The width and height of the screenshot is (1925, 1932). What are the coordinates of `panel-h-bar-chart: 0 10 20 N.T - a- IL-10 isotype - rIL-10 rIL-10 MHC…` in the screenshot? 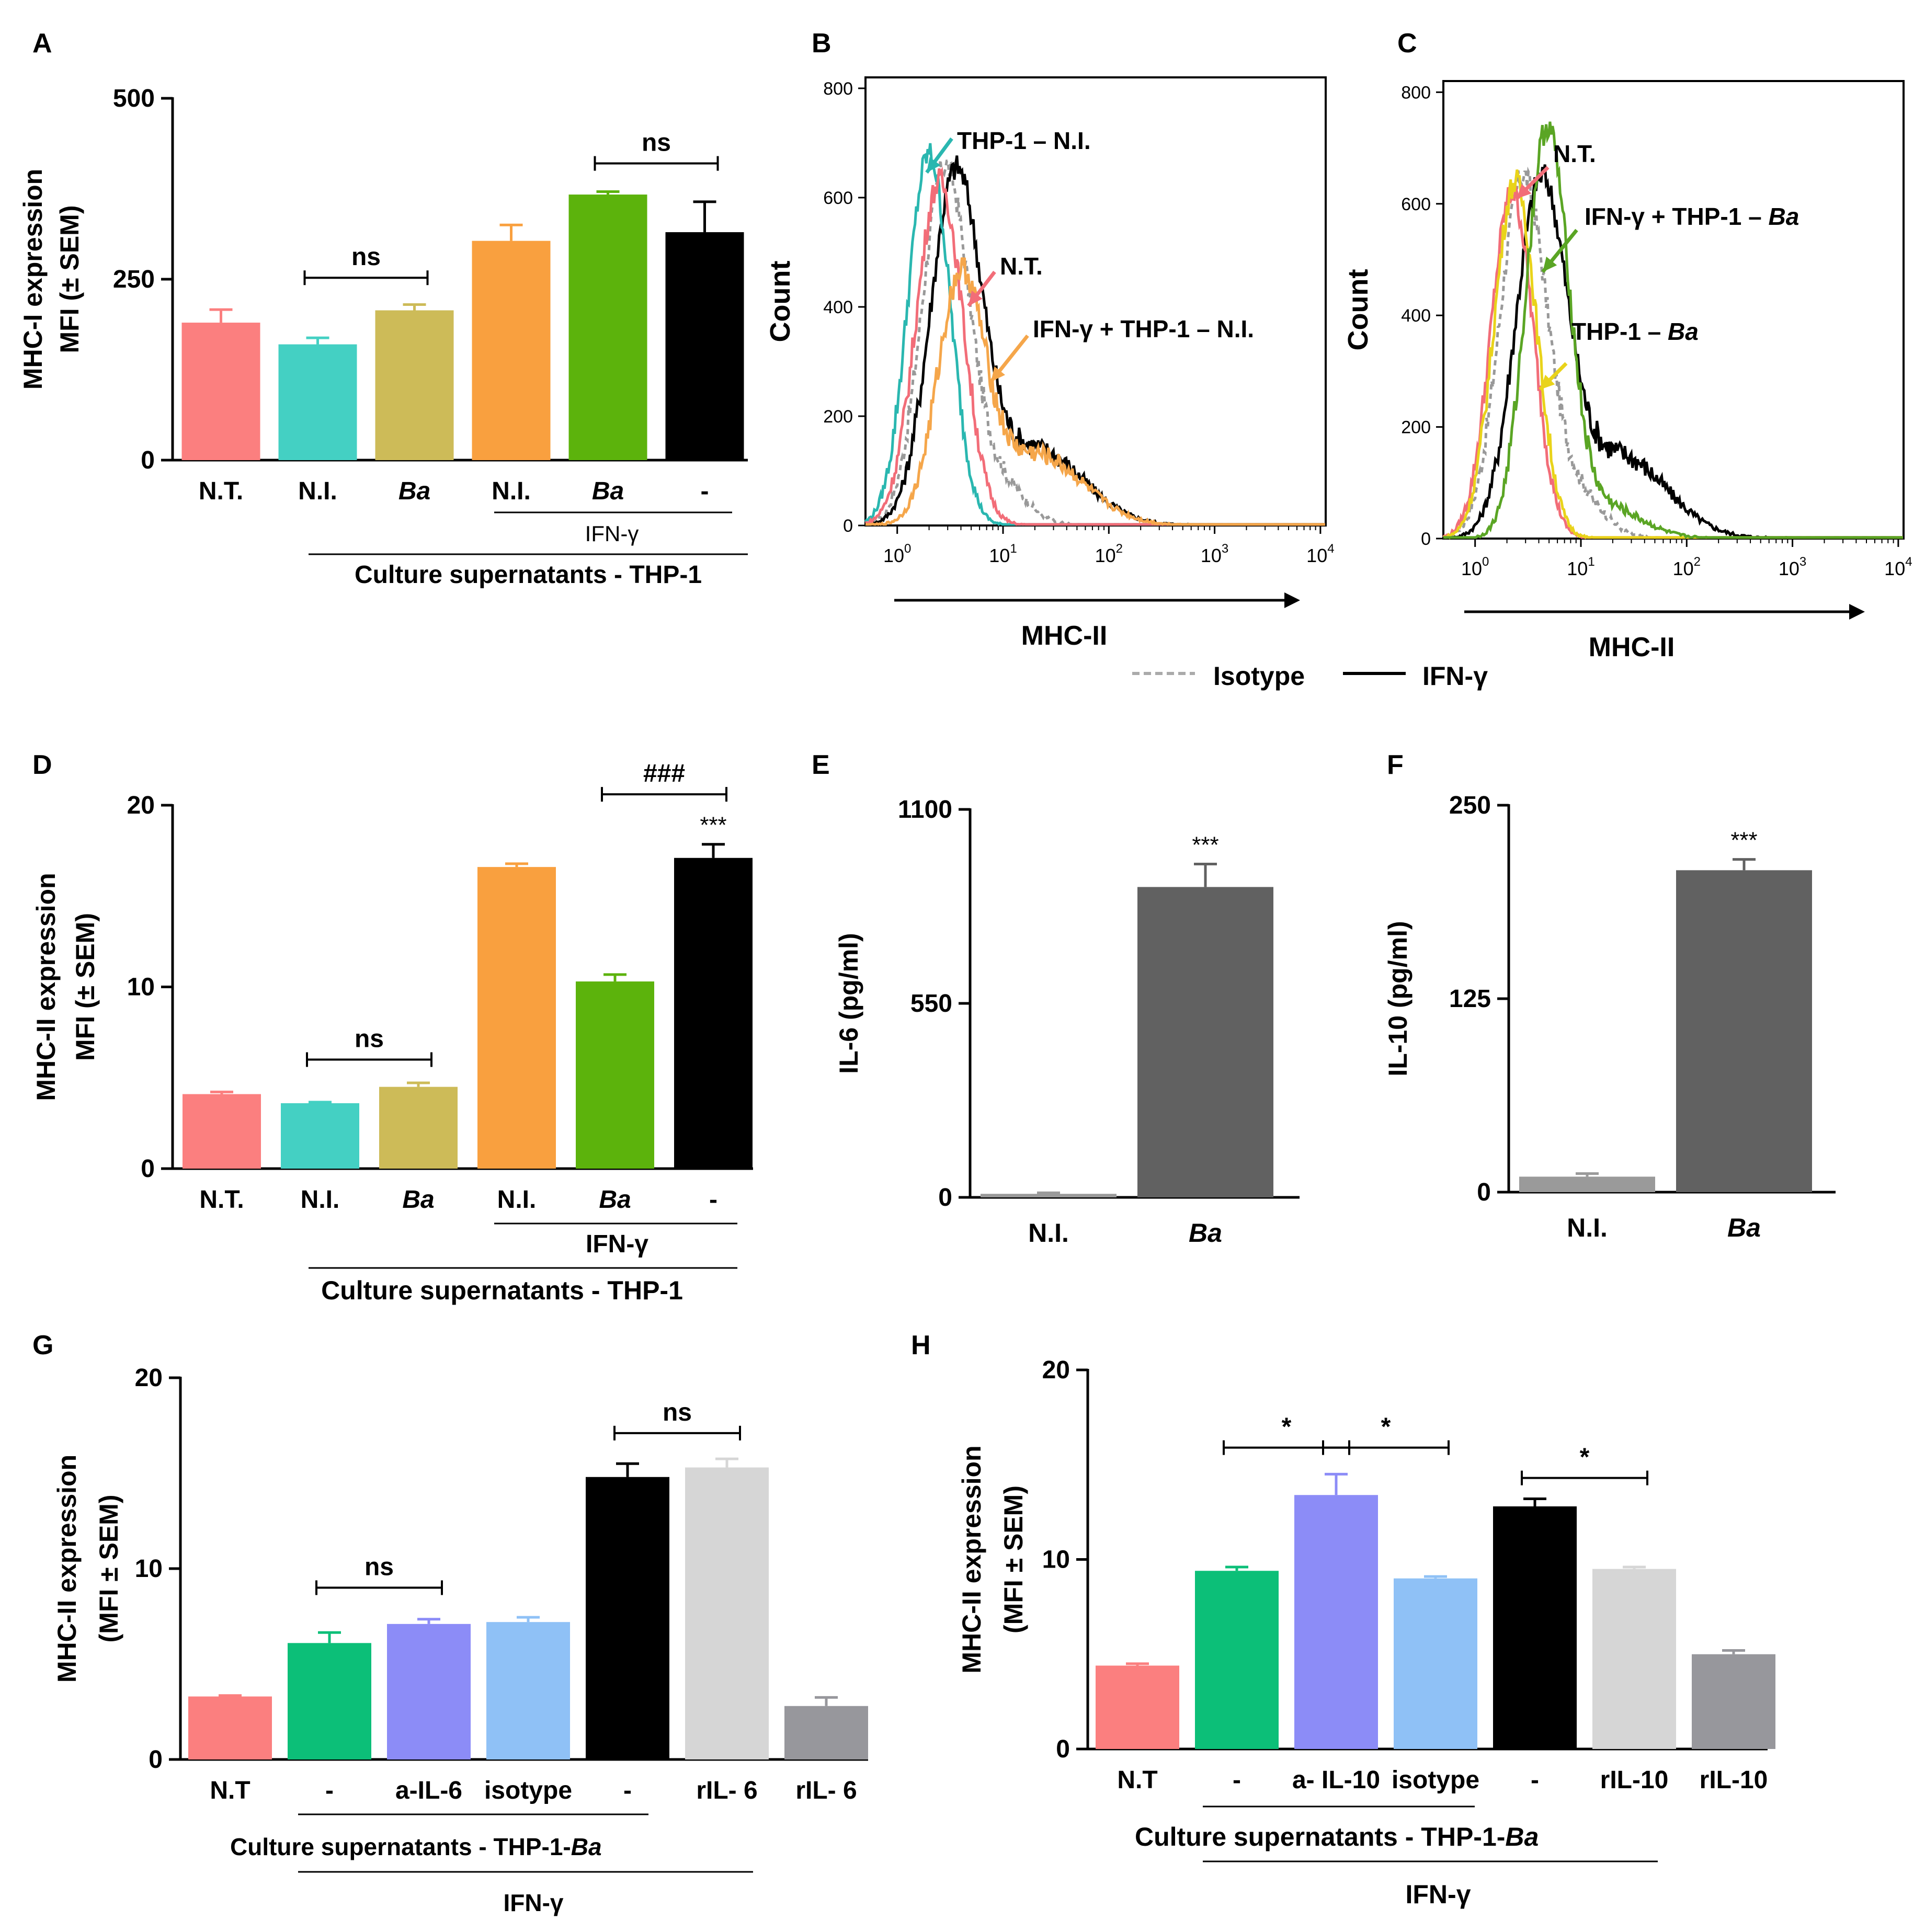 It's located at (1366, 1632).